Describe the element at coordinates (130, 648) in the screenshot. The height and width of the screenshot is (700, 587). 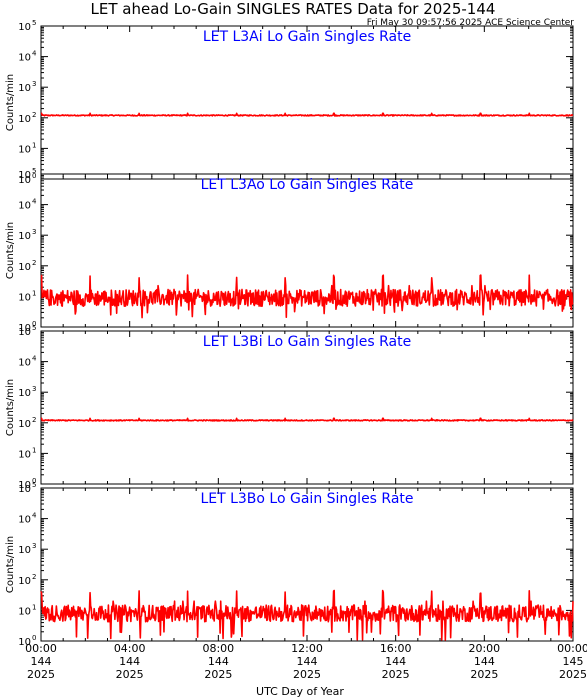
I see `x-tick-time-label: 04:00` at that location.